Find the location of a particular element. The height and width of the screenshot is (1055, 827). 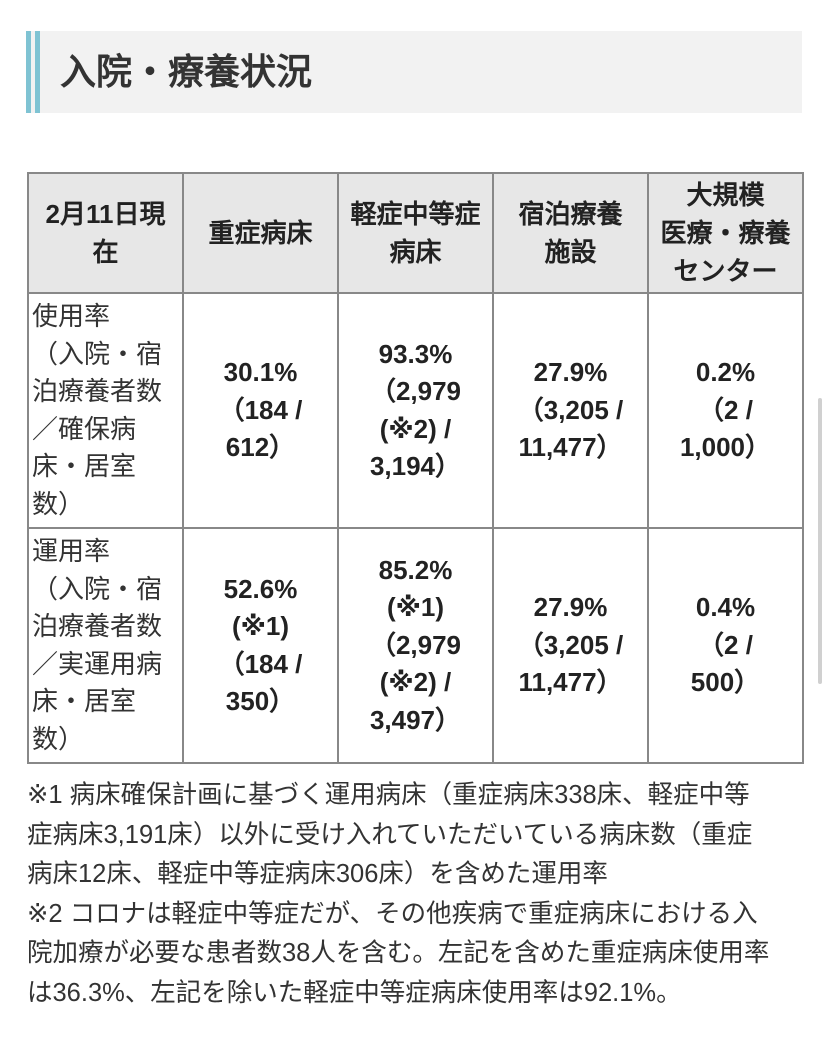

header-line: 施設 is located at coordinates (570, 252).